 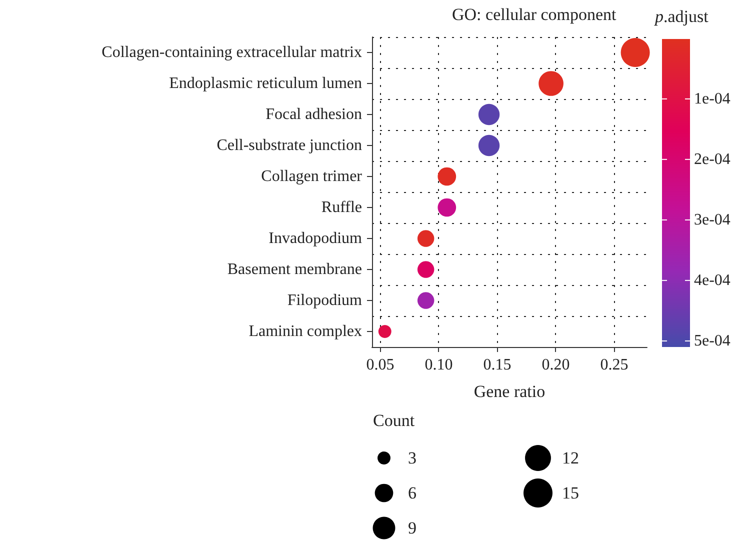 I want to click on y-tick-label: Invadopodium, so click(x=315, y=238).